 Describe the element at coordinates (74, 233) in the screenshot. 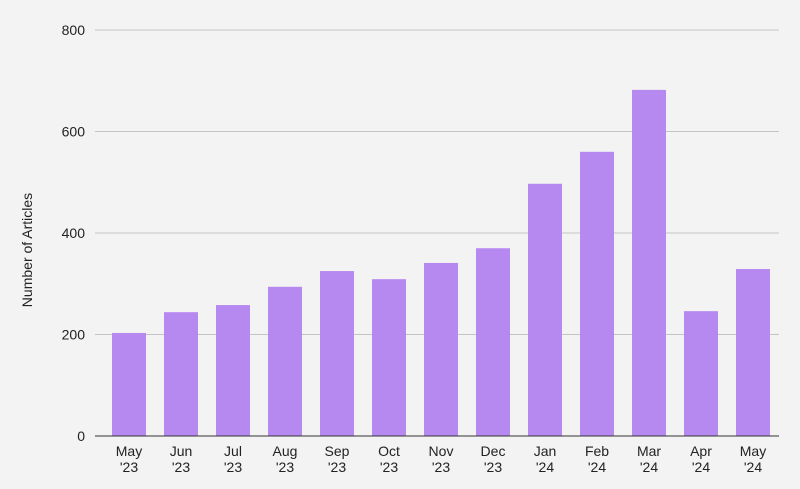

I see `y-tick-label: 400` at that location.